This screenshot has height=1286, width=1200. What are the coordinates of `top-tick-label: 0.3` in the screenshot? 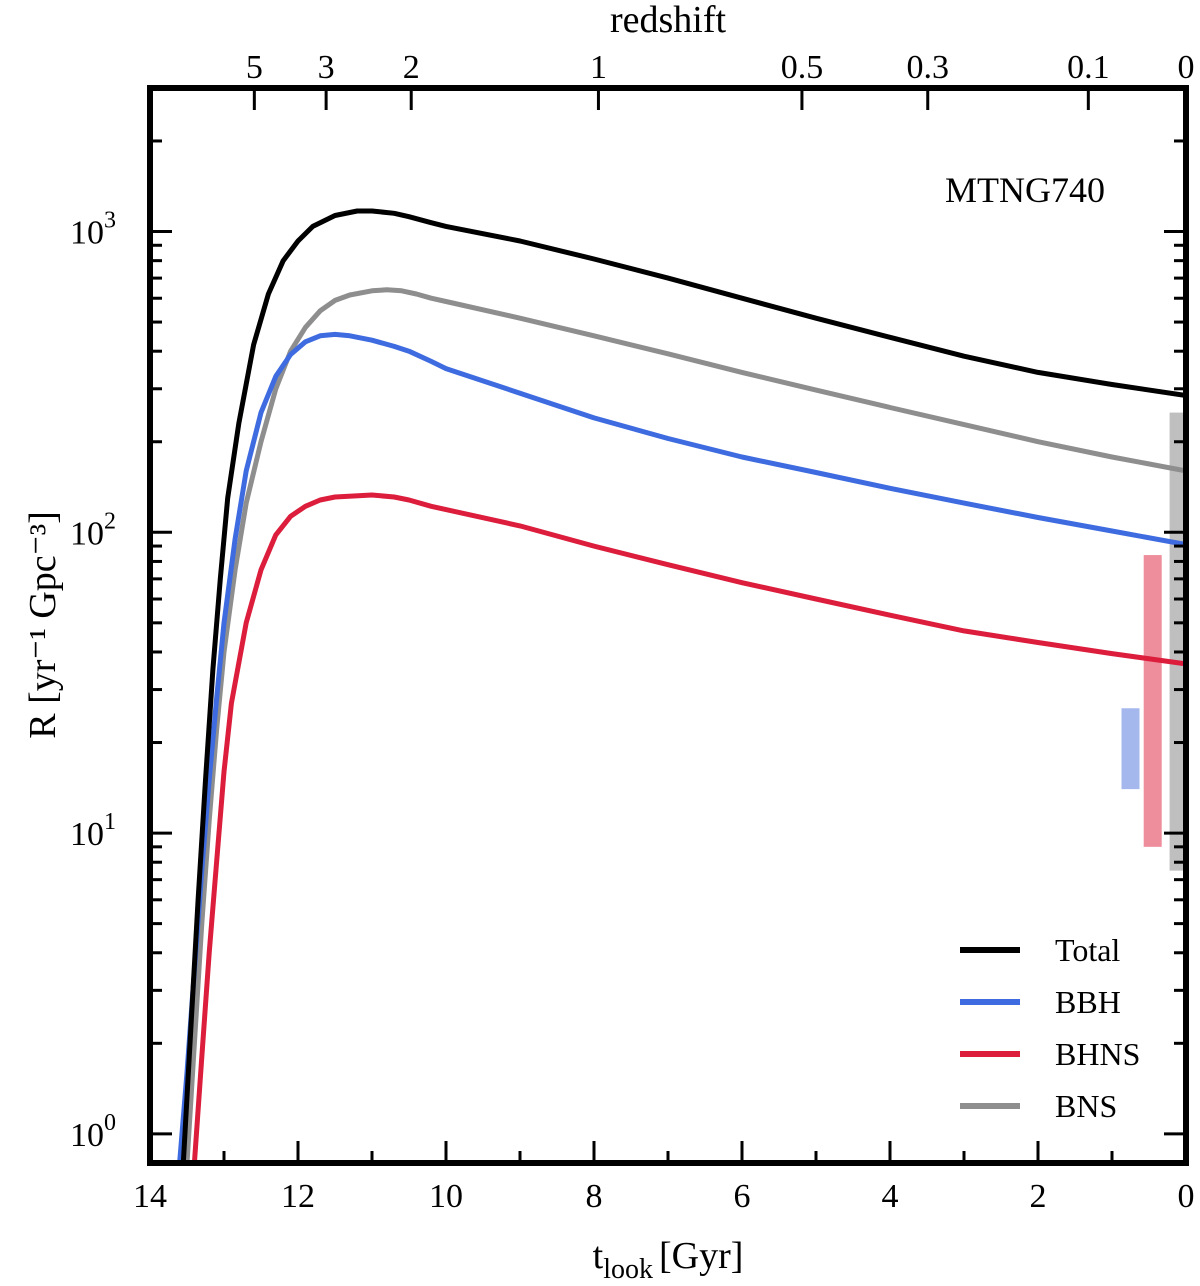 It's located at (927, 67).